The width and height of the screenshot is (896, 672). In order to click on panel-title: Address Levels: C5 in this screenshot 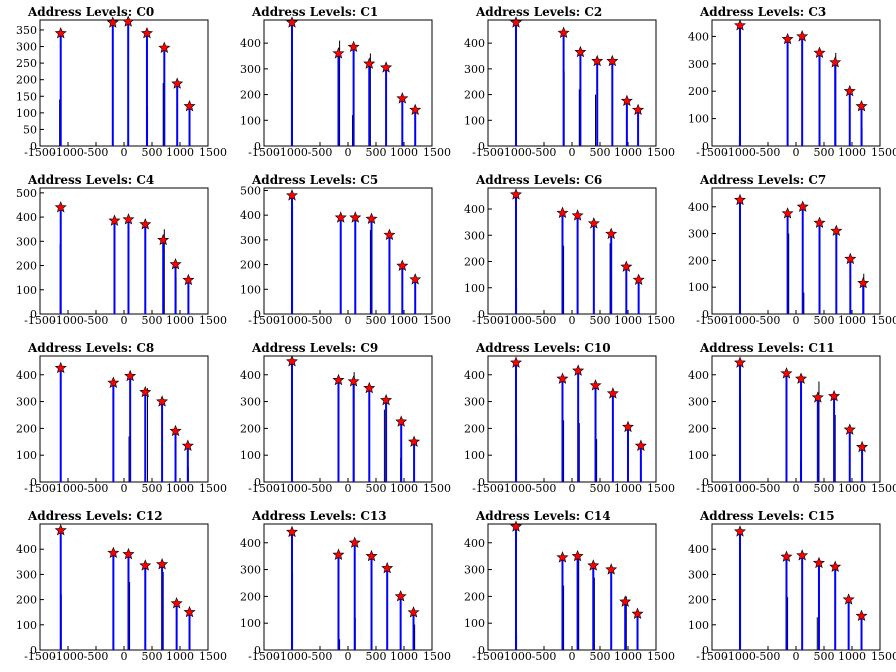, I will do `click(314, 180)`.